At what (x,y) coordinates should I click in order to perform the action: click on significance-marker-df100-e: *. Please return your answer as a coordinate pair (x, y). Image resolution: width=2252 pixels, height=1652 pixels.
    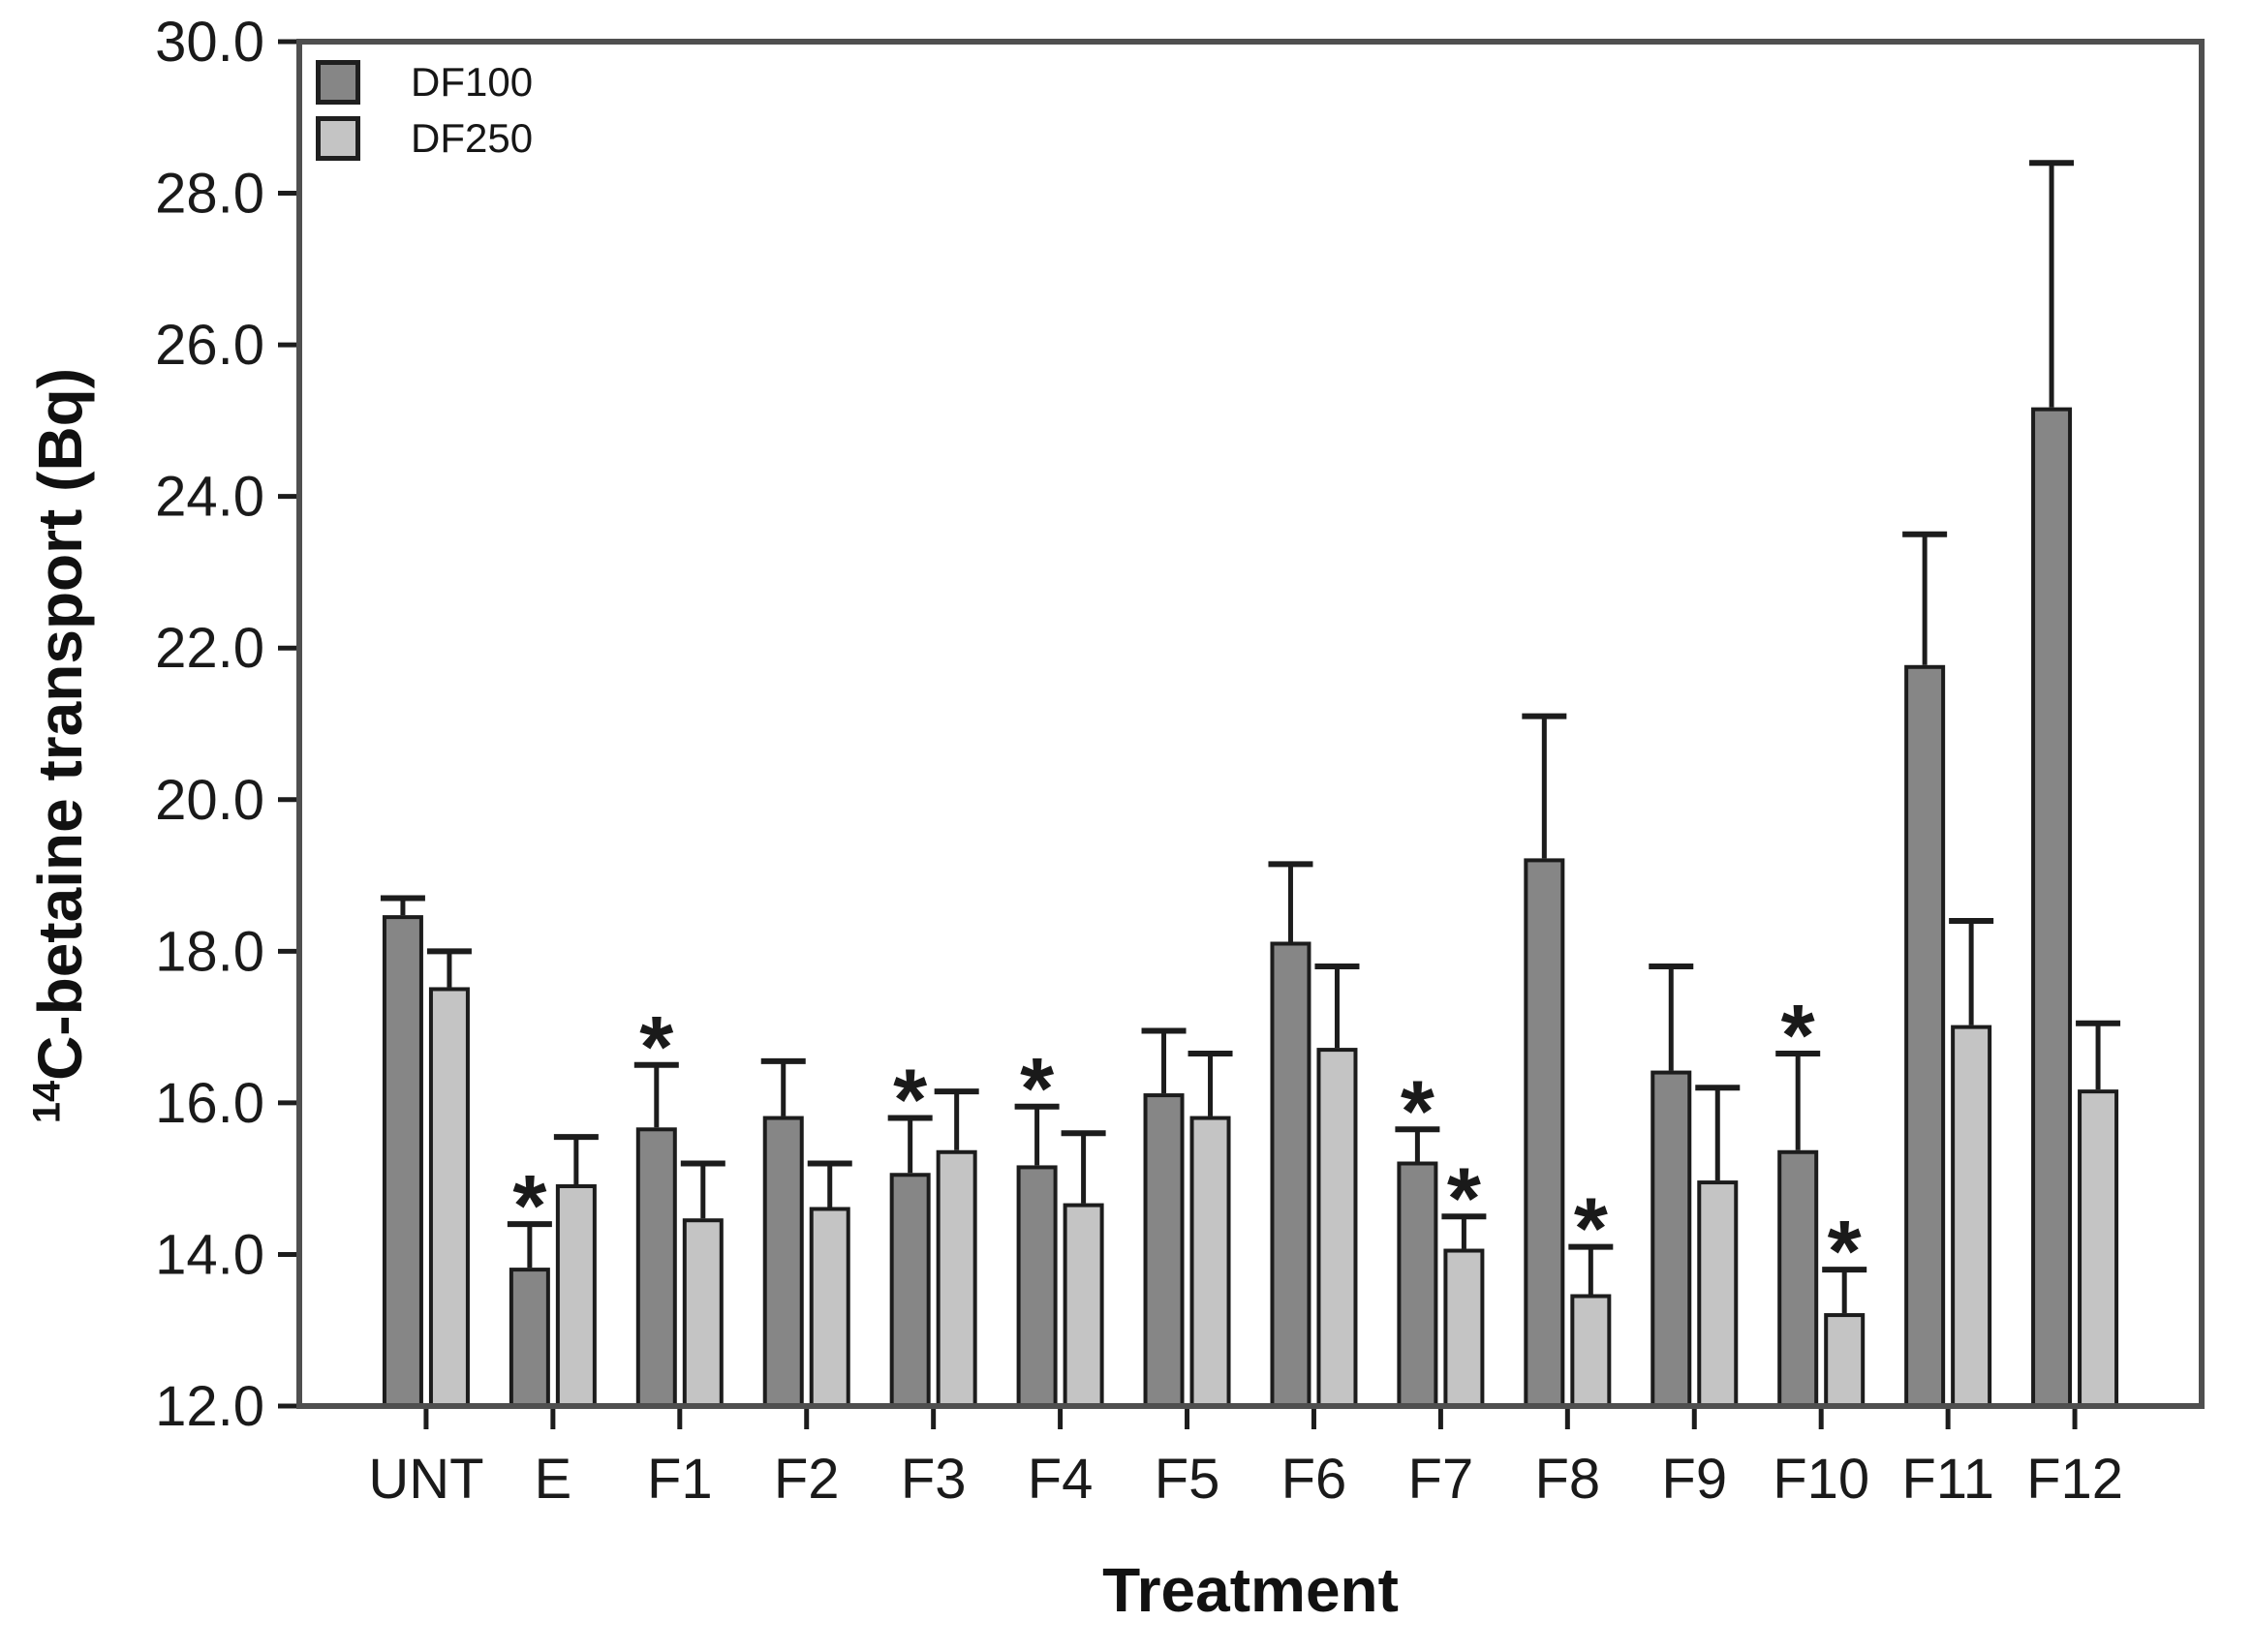
    Looking at the image, I should click on (529, 1206).